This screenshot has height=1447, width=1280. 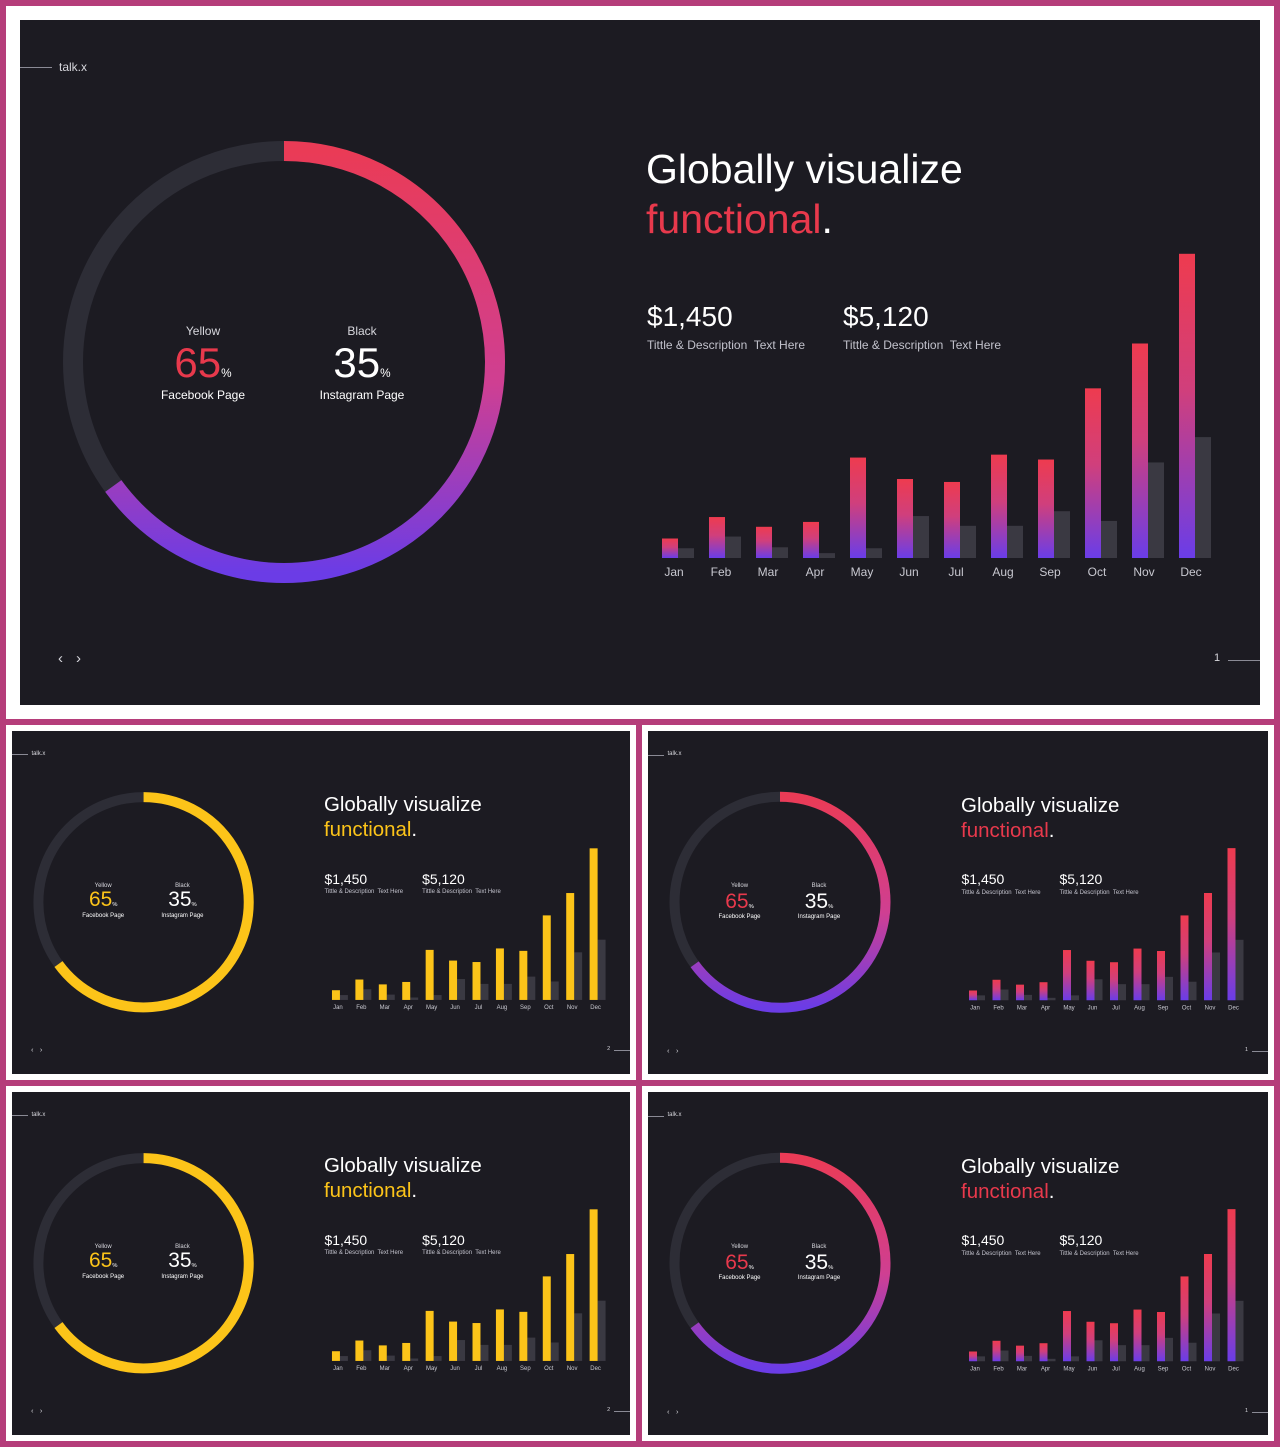 I want to click on bar-primary-feb, so click(x=359, y=1350).